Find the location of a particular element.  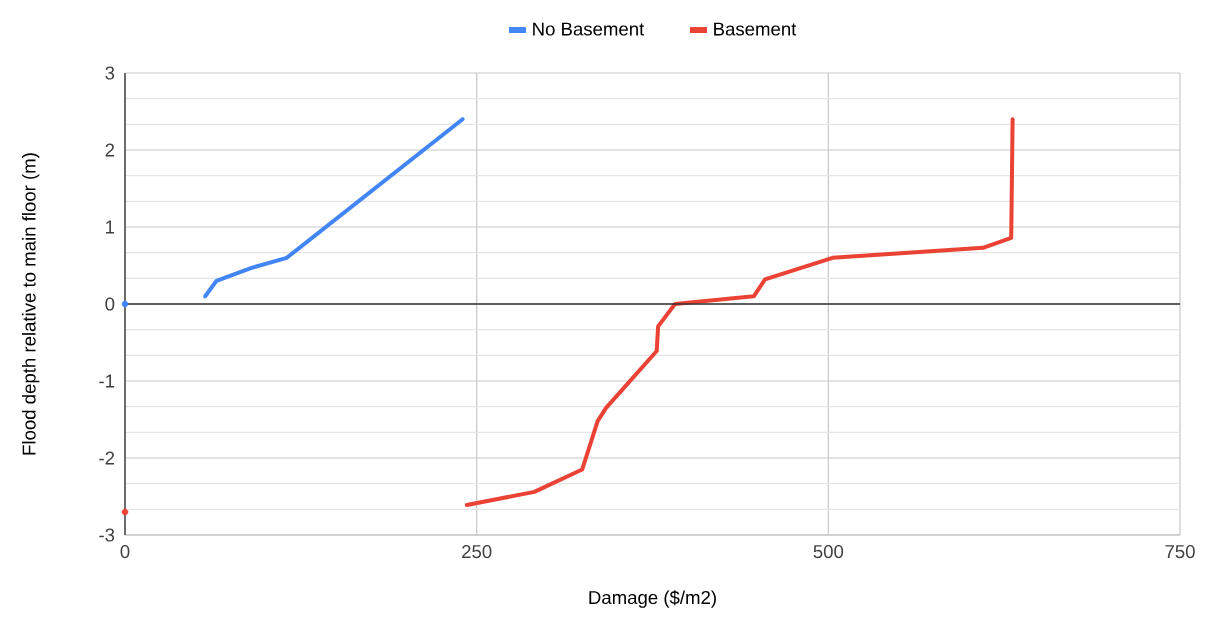

y-tick-label: -2 is located at coordinates (107, 458).